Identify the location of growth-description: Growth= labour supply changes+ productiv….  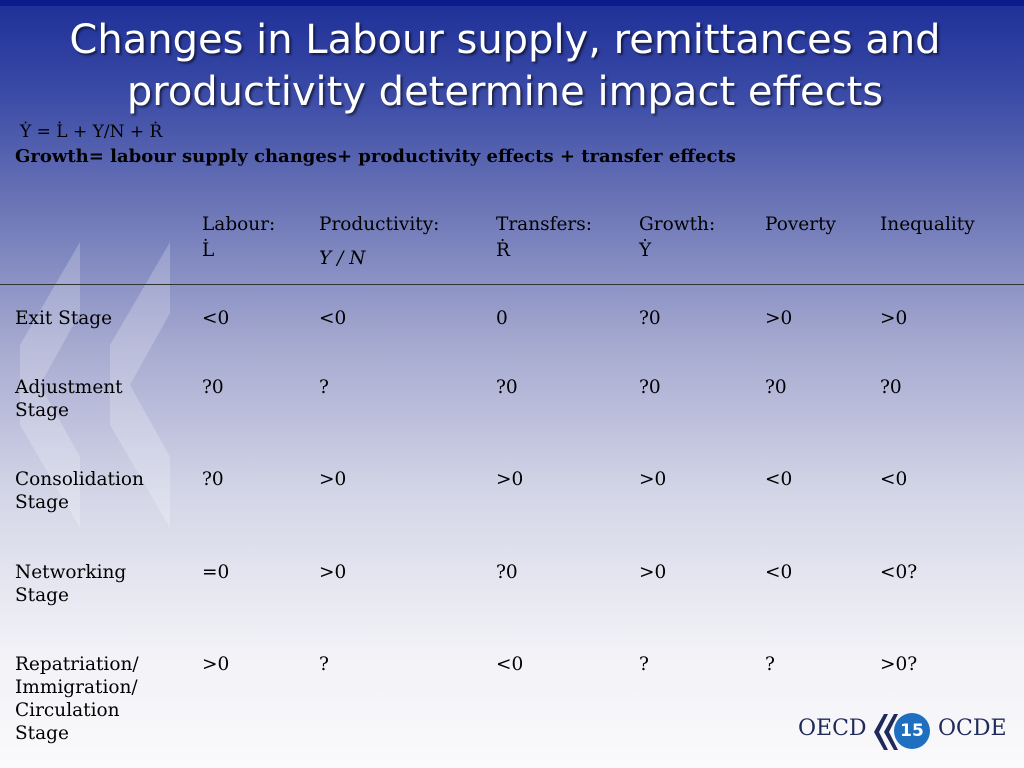
(375, 156).